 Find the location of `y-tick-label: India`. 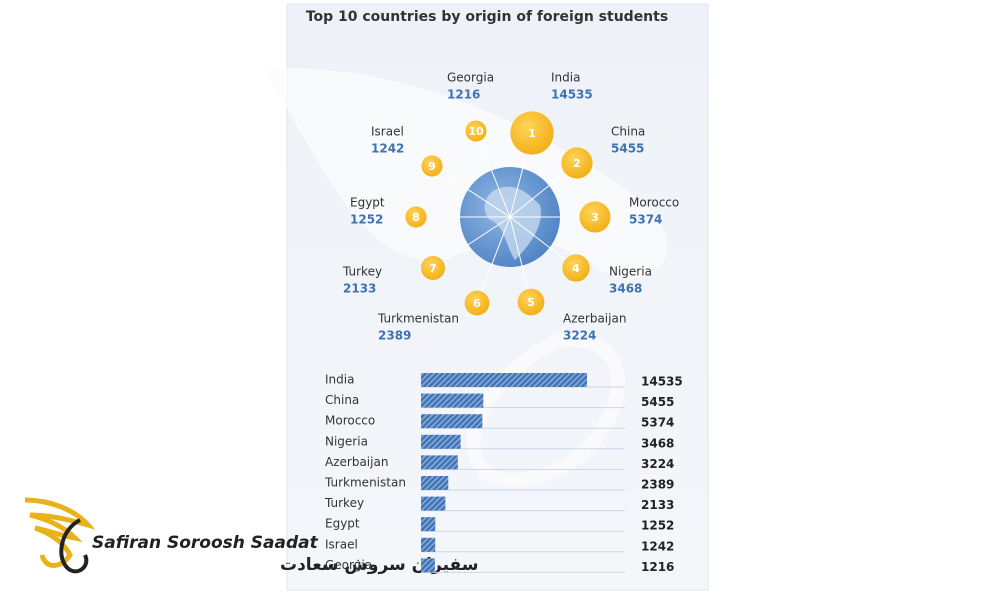

y-tick-label: India is located at coordinates (339, 380).